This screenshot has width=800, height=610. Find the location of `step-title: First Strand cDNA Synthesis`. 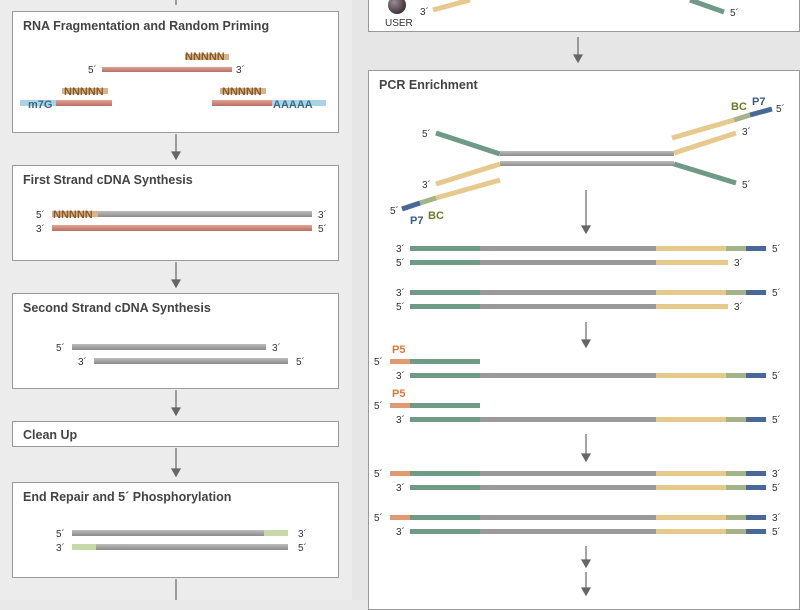

step-title: First Strand cDNA Synthesis is located at coordinates (108, 180).